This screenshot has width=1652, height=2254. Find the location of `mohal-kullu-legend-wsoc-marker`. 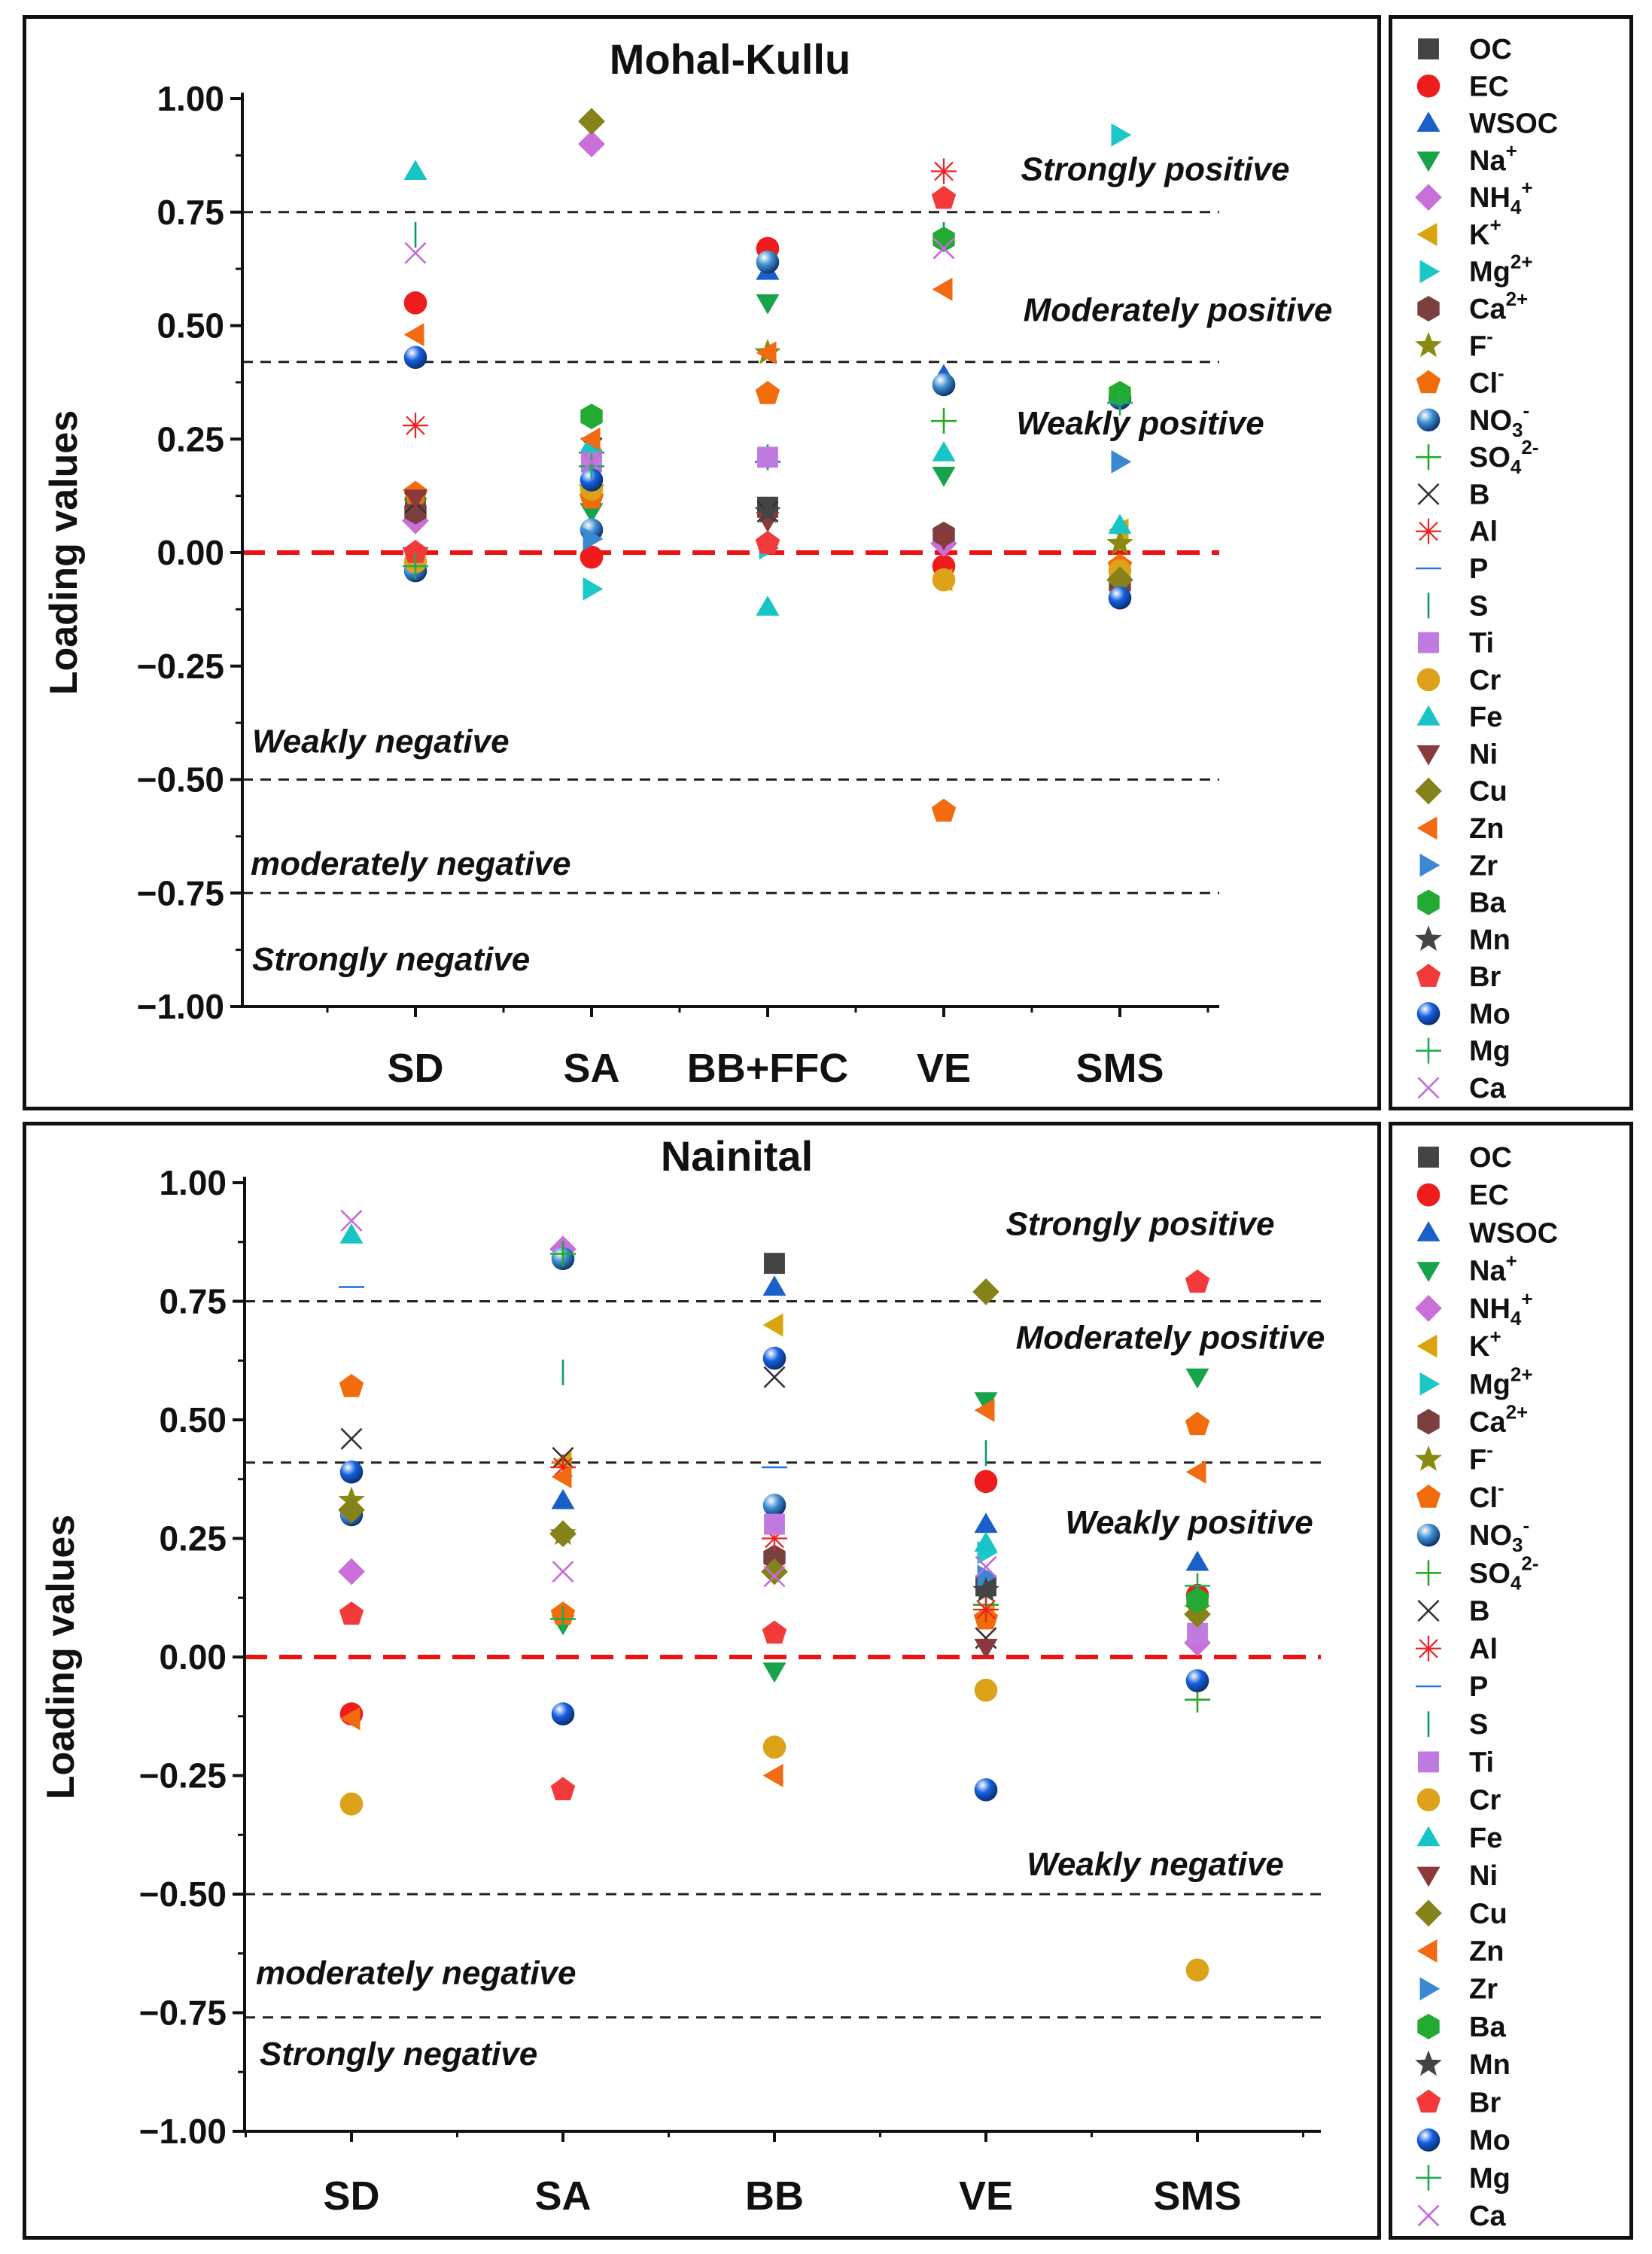

mohal-kullu-legend-wsoc-marker is located at coordinates (1429, 122).